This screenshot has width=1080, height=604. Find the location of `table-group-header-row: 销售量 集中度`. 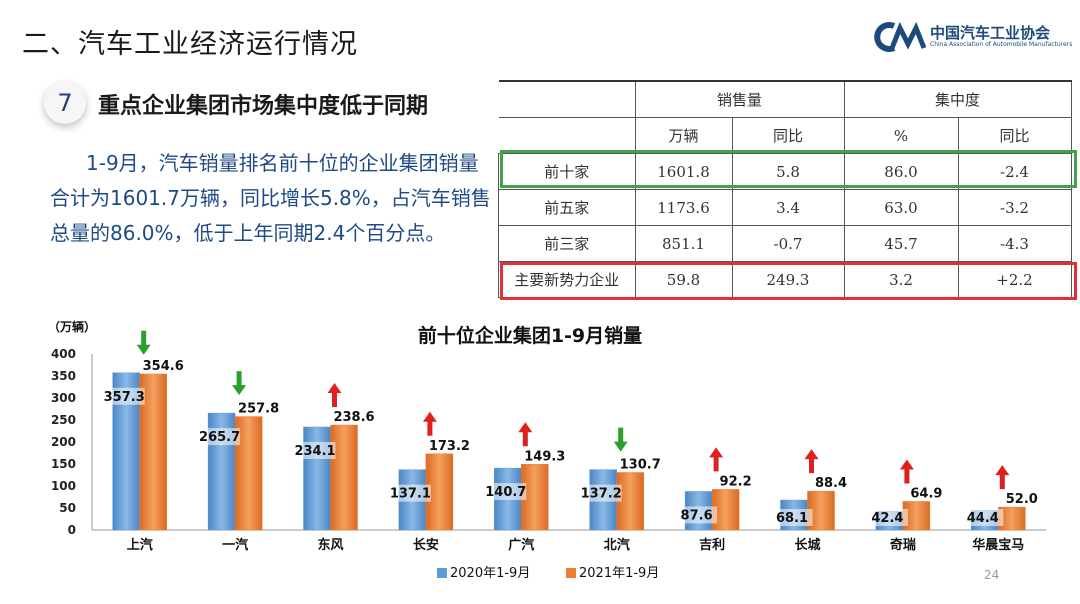

table-group-header-row: 销售量 集中度 is located at coordinates (785, 99).